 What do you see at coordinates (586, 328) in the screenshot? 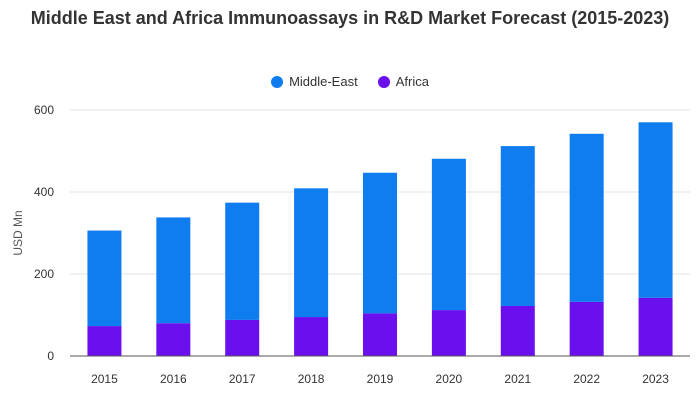
I see `bar-africa-2022` at bounding box center [586, 328].